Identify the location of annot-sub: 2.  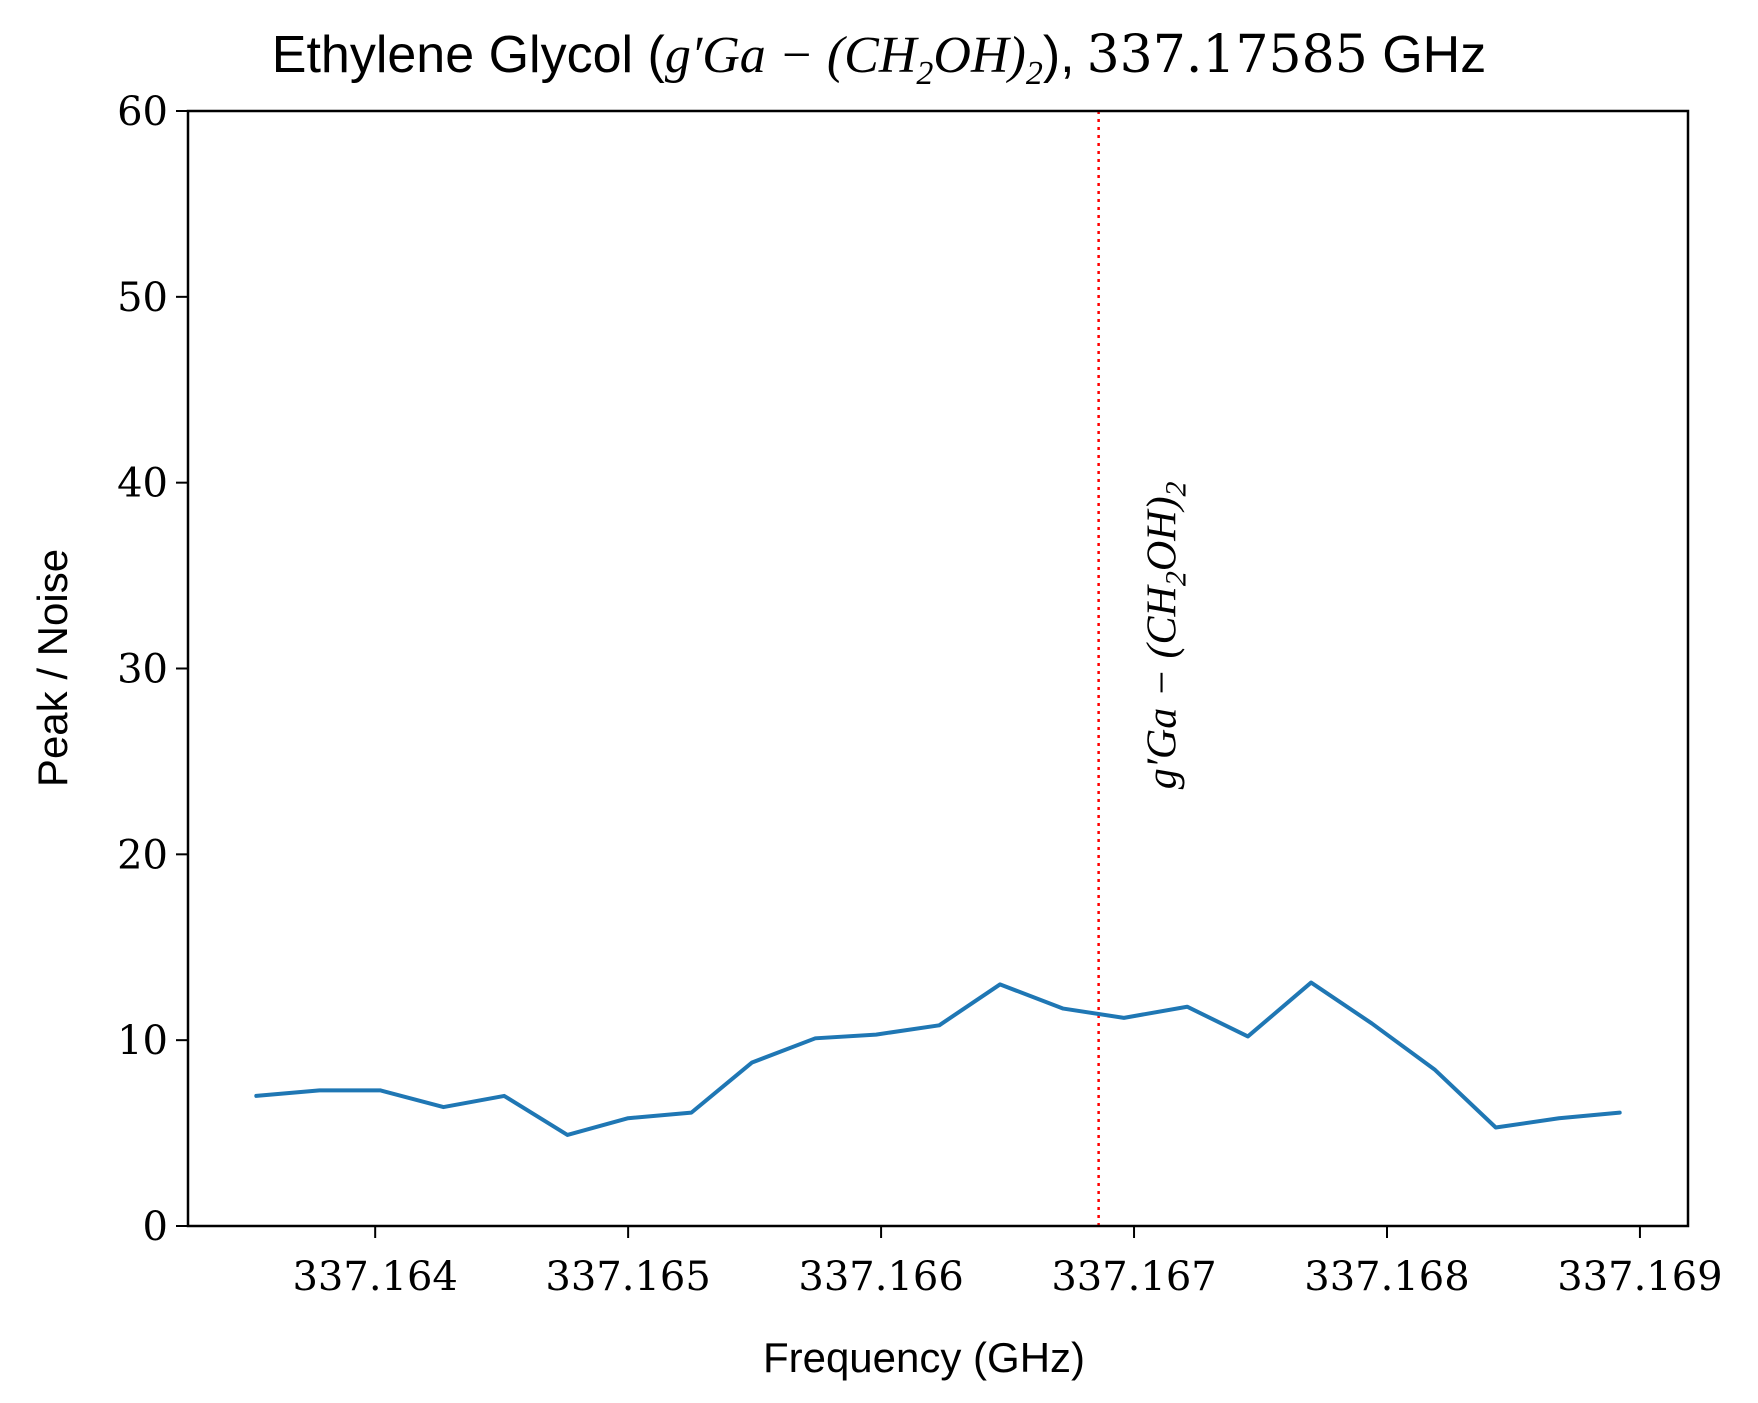
(1176, 578).